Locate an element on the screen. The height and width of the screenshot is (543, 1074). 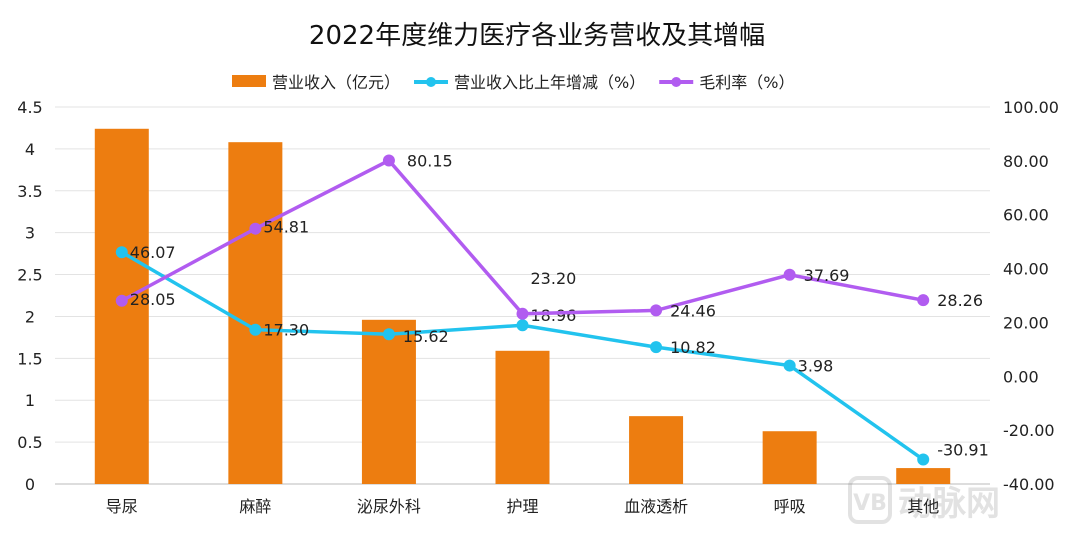
data-label: 28.26 is located at coordinates (960, 300).